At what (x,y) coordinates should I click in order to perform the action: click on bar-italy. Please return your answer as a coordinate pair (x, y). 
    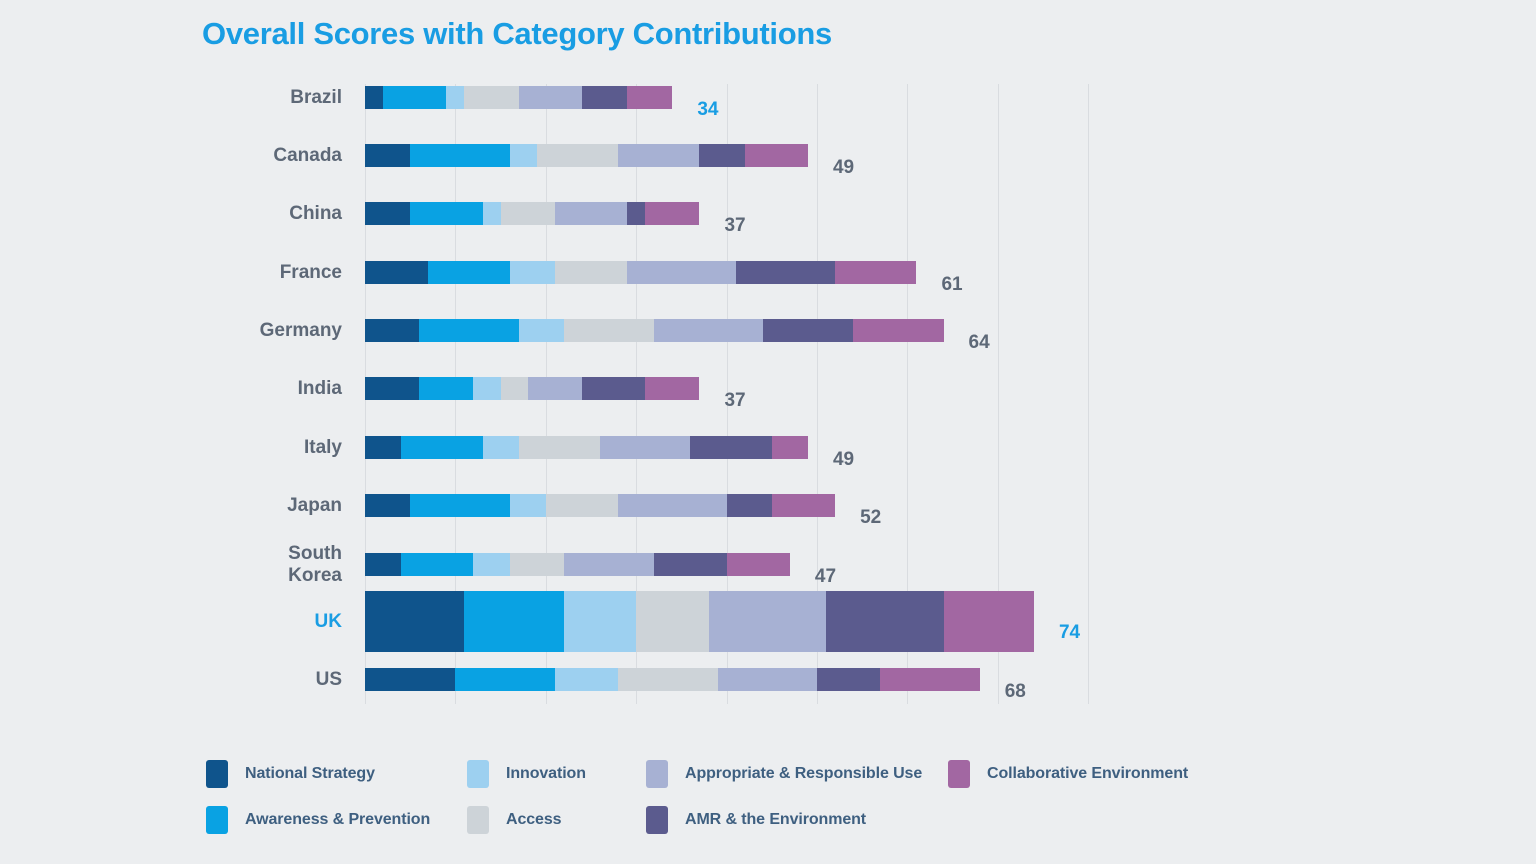
    Looking at the image, I should click on (586, 447).